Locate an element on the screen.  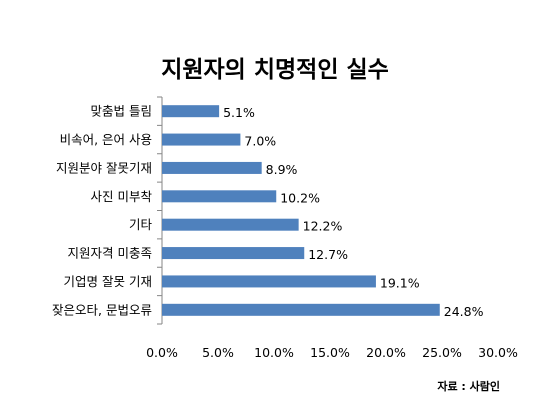
x-tick-label: 30.0% is located at coordinates (498, 352).